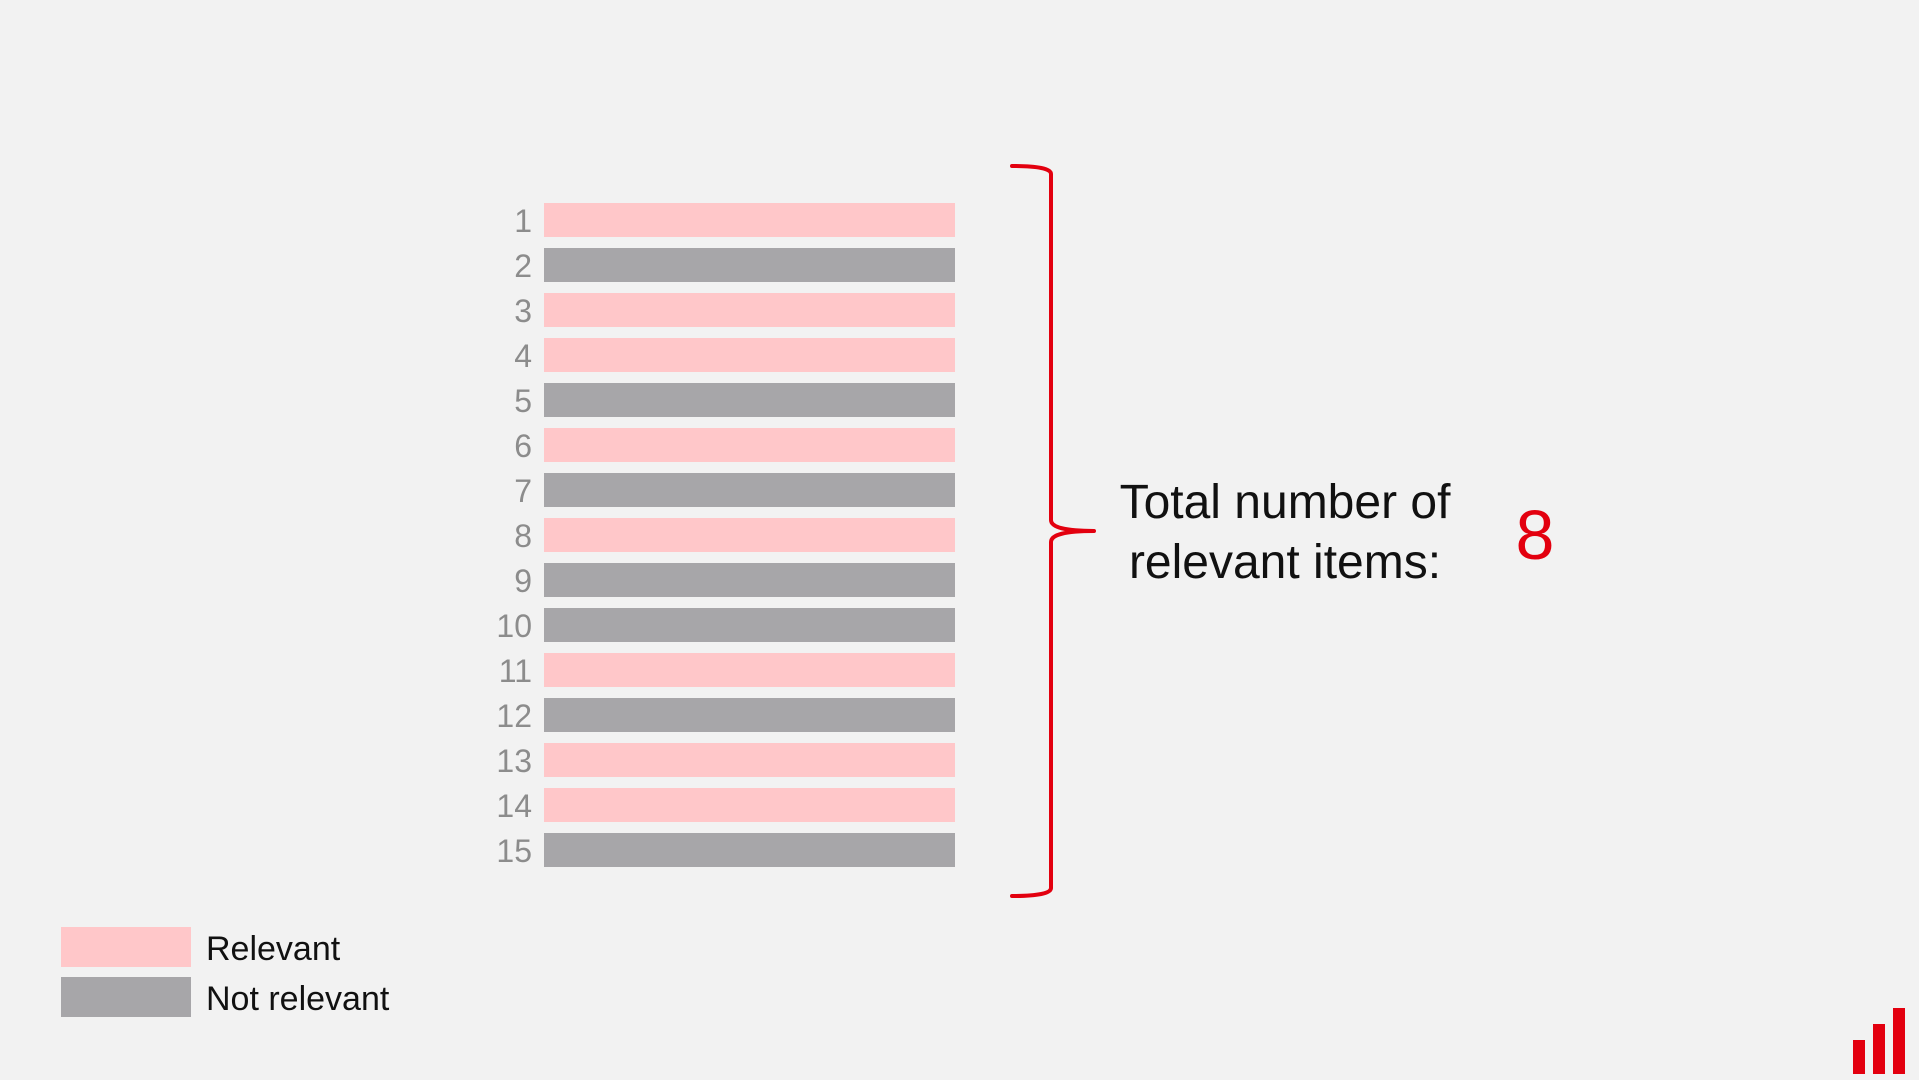 The height and width of the screenshot is (1080, 1919). Describe the element at coordinates (523, 311) in the screenshot. I see `rank-number: 3` at that location.